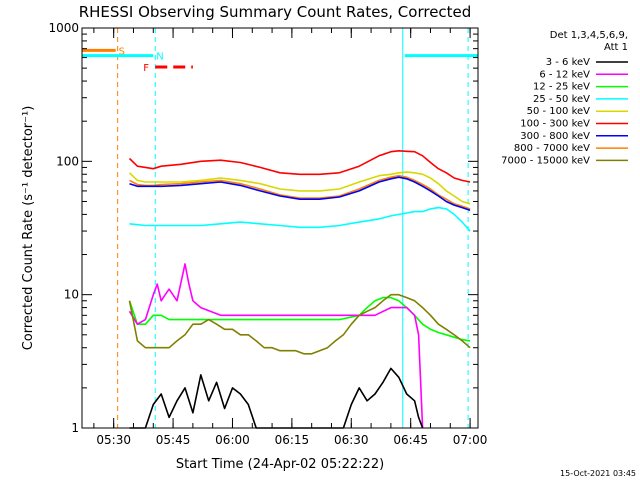  What do you see at coordinates (75, 428) in the screenshot?
I see `y-tick-label-0: 1` at bounding box center [75, 428].